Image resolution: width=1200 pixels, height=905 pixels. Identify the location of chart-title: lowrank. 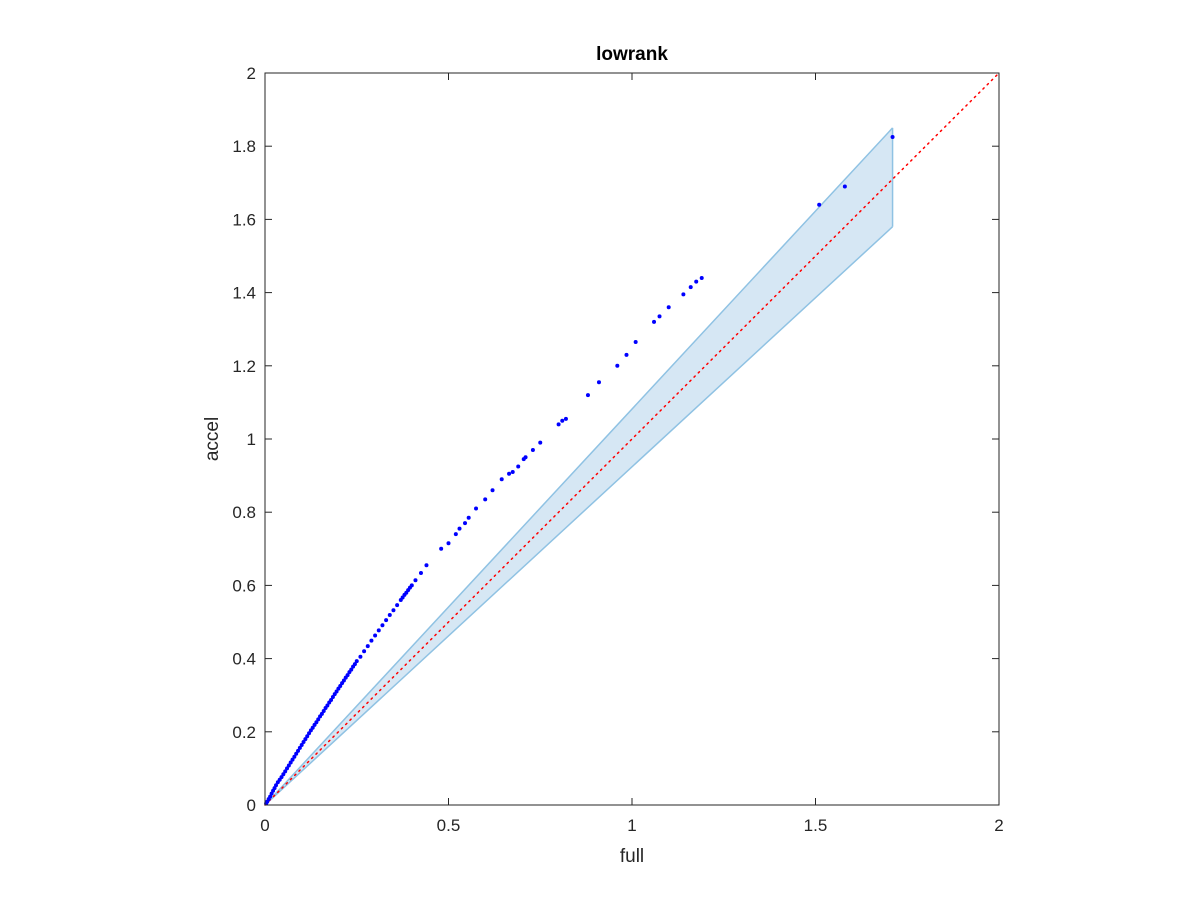
(632, 54).